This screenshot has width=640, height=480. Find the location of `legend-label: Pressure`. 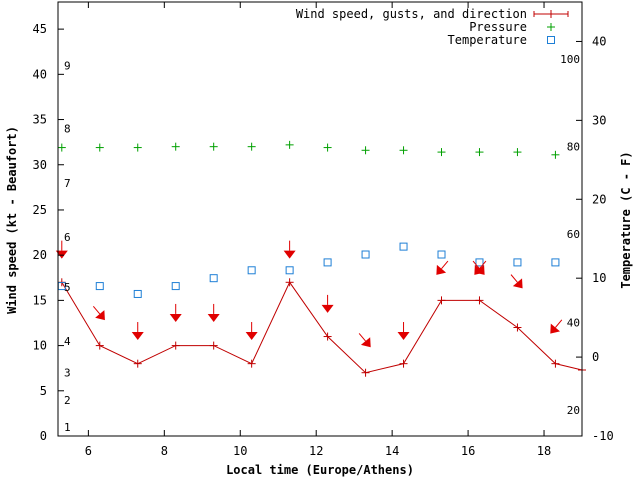

legend-label: Pressure is located at coordinates (498, 27).